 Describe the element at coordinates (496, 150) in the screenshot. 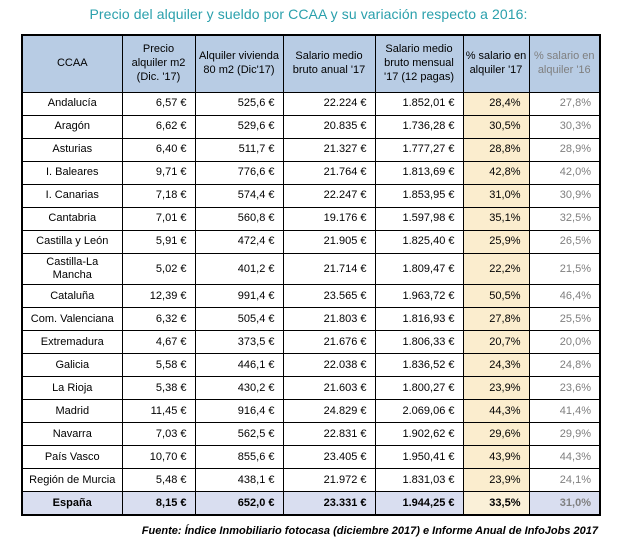

I see `value-cell: 28,8%` at that location.